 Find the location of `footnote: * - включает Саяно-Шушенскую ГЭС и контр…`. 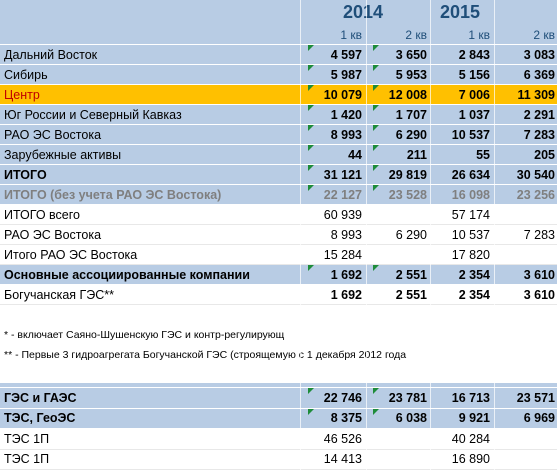

footnote: * - включает Саяно-Шушенскую ГЭС и контр… is located at coordinates (144, 335).